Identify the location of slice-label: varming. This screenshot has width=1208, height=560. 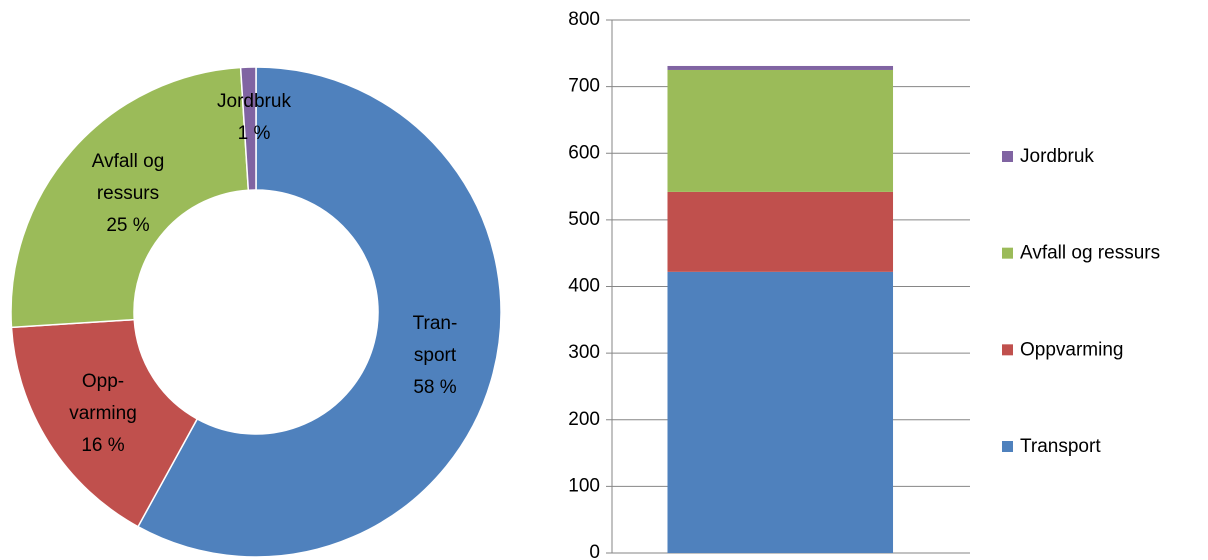
(103, 413).